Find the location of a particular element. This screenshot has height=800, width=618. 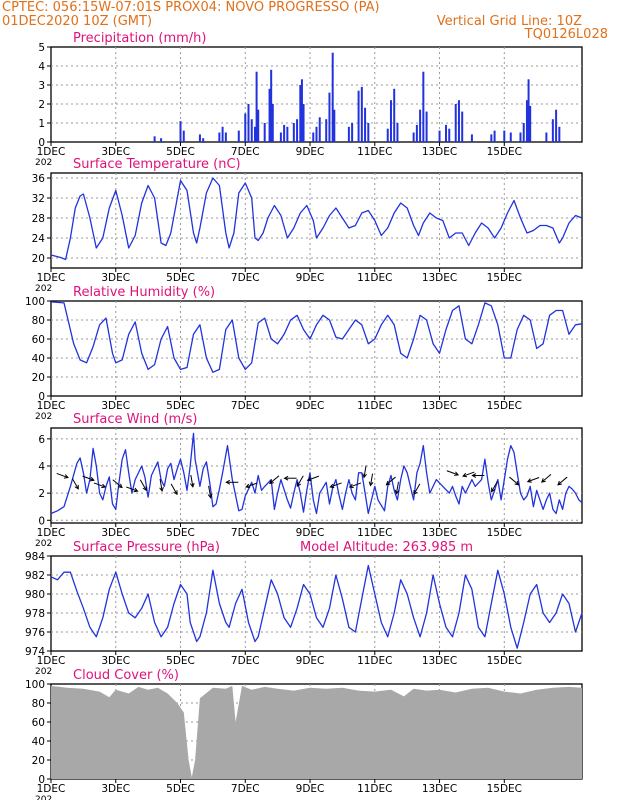

cloud-year-label: 202 is located at coordinates (43, 797).